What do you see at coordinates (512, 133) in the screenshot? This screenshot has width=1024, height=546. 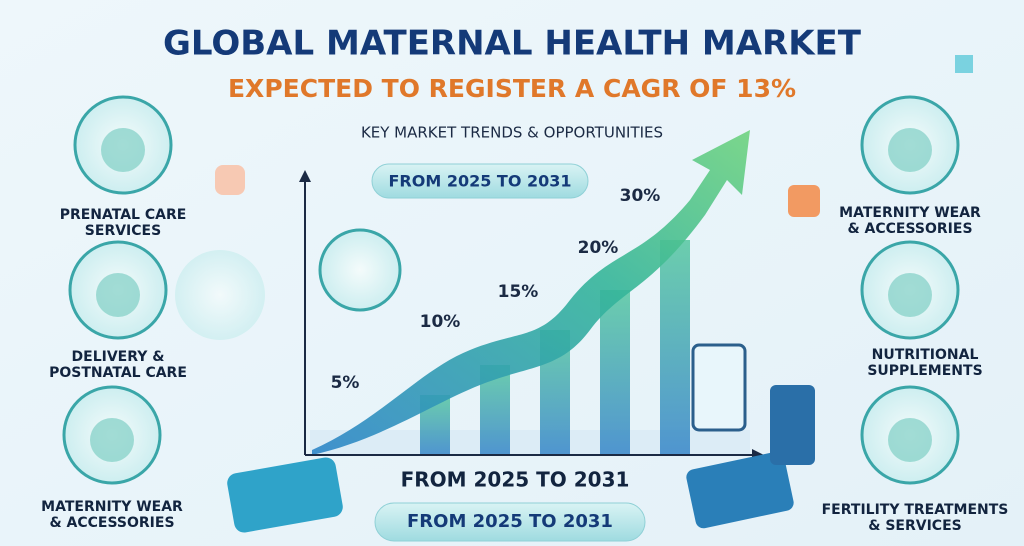 I see `trends-heading: KEY MARKET TRENDS & OPPORTUNITIES` at bounding box center [512, 133].